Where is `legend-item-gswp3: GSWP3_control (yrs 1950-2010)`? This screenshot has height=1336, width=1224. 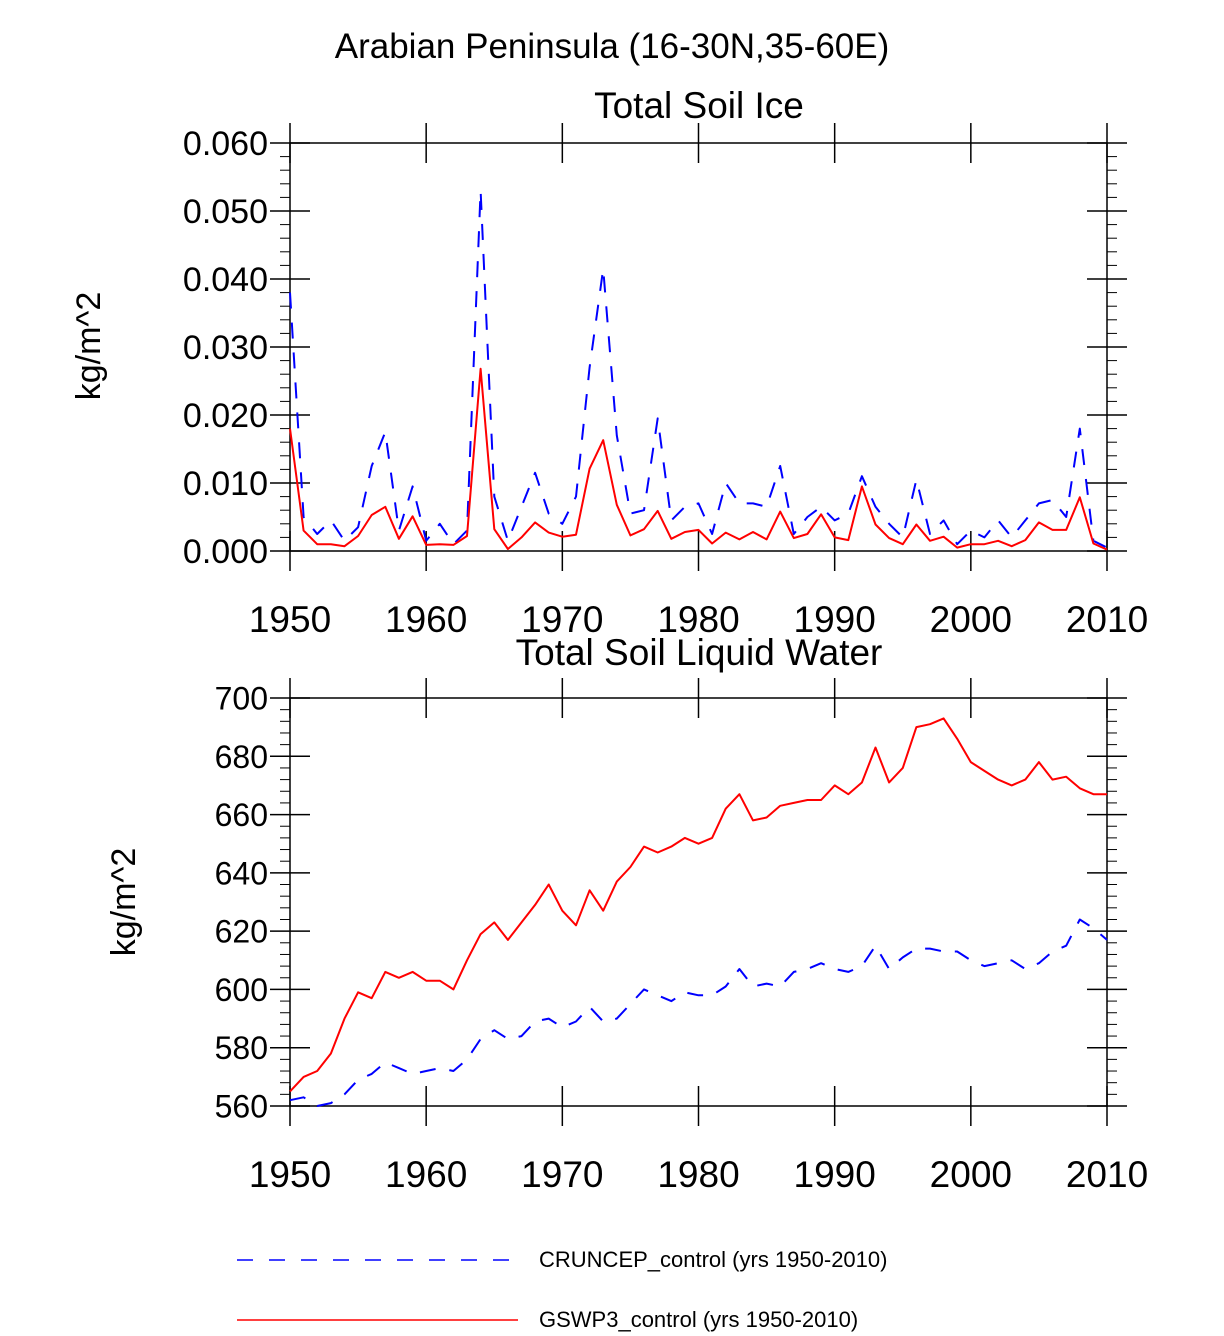
legend-item-gswp3: GSWP3_control (yrs 1950-2010) is located at coordinates (547, 1319).